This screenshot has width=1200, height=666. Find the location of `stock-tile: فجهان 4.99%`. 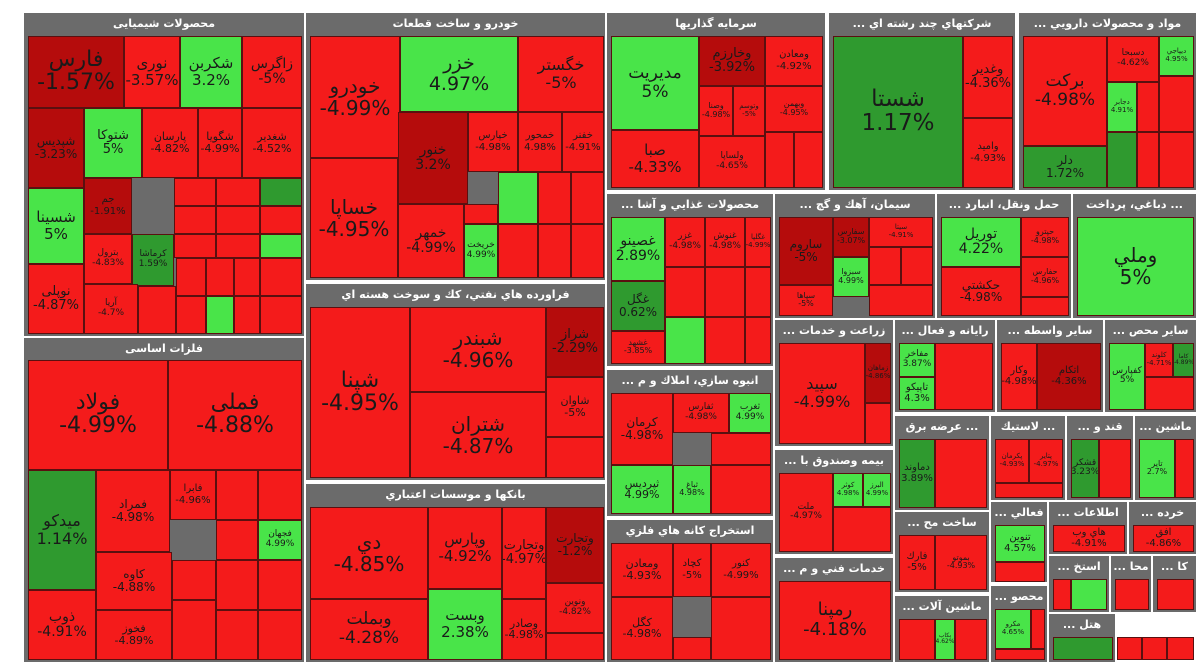

stock-tile: فجهان 4.99% is located at coordinates (280, 540).